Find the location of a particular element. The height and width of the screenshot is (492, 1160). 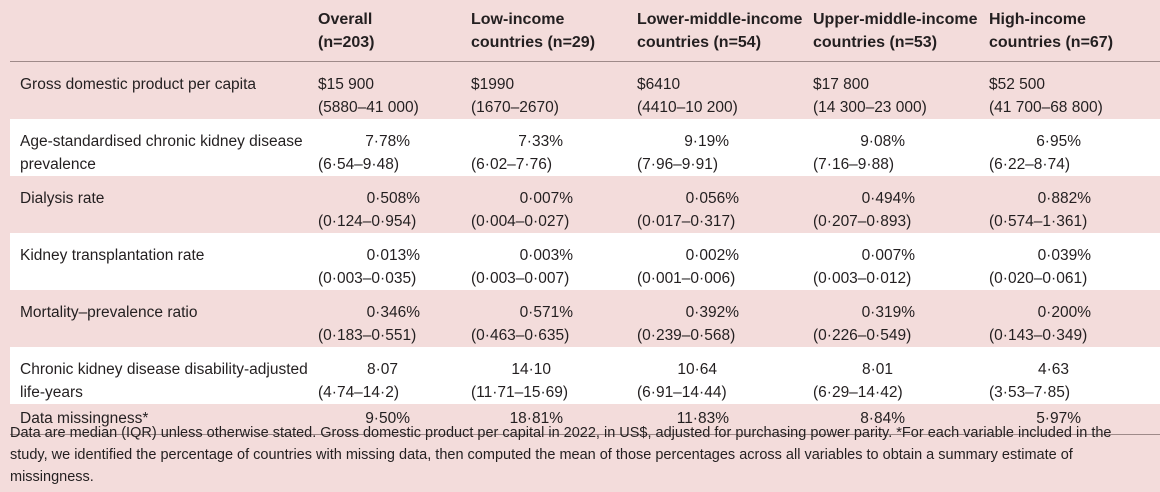

table-cell: 8·84% is located at coordinates (901, 419).